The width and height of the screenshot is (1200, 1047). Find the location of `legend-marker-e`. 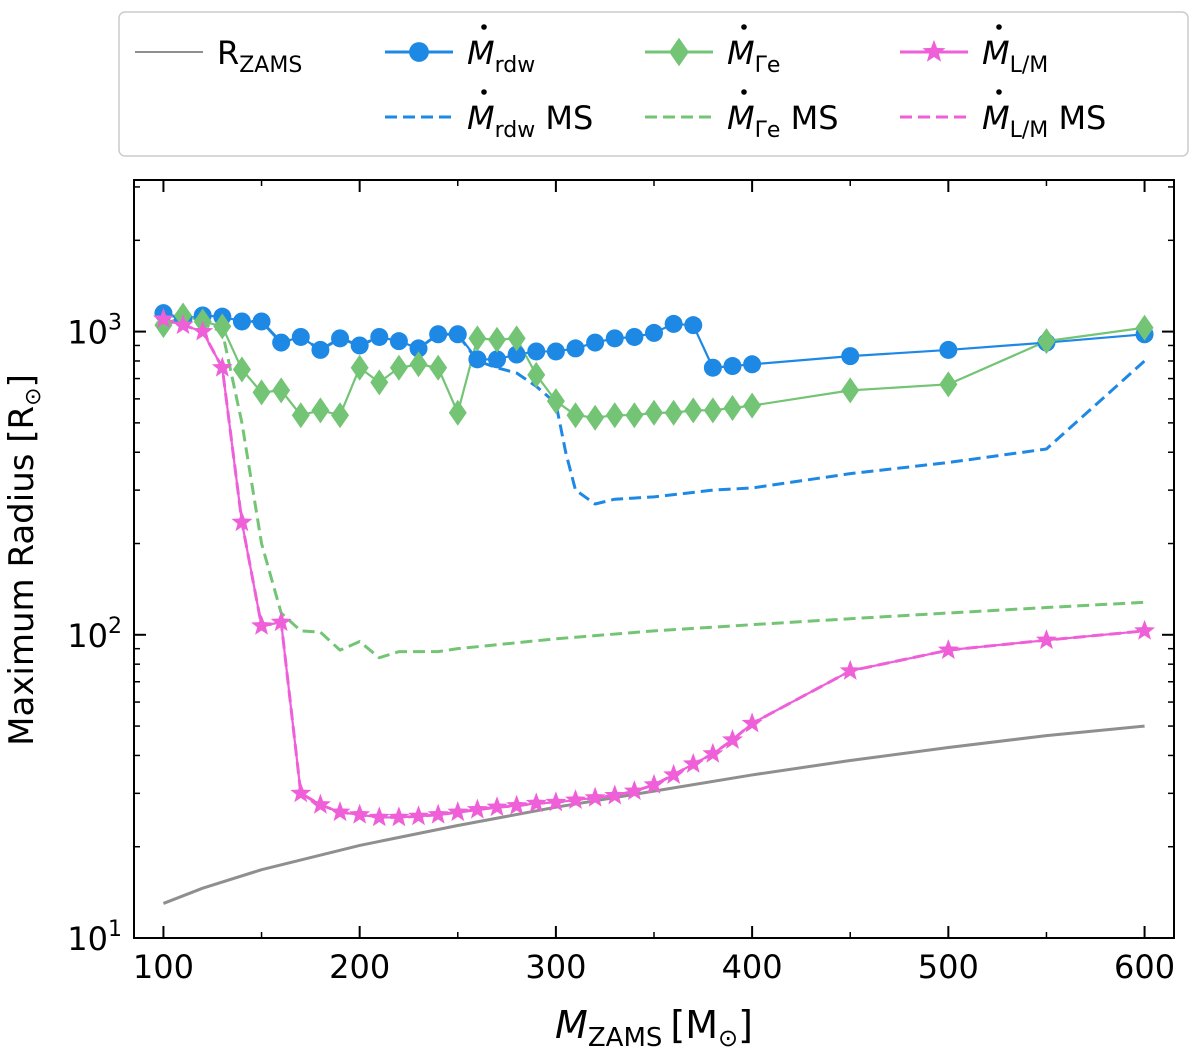

legend-marker-e is located at coordinates (679, 52).